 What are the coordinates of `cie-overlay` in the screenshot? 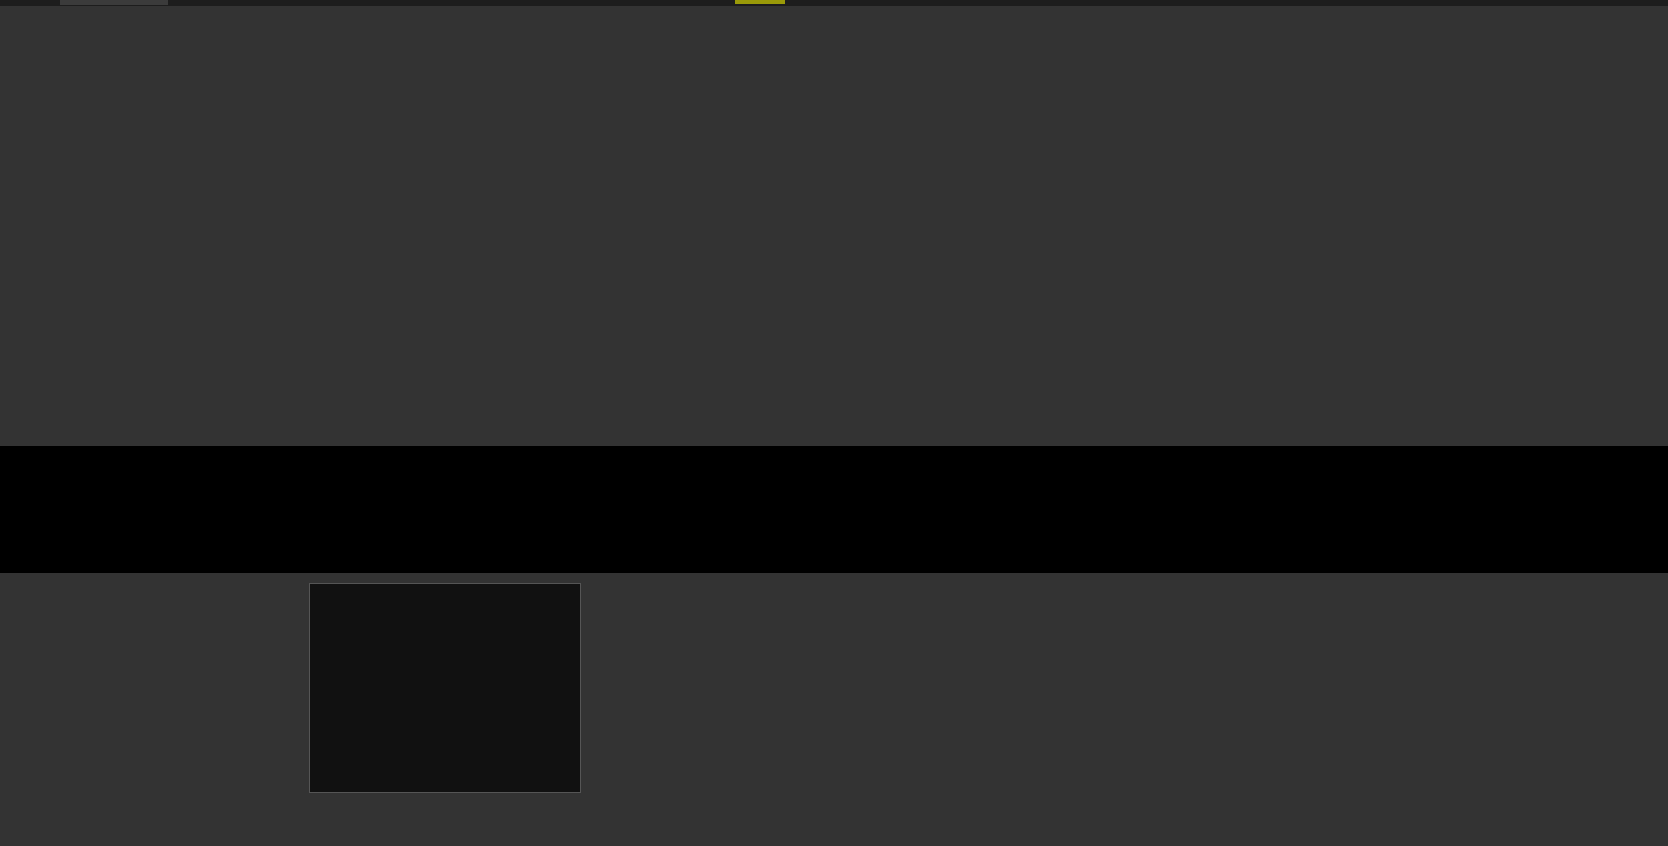 It's located at (446, 689).